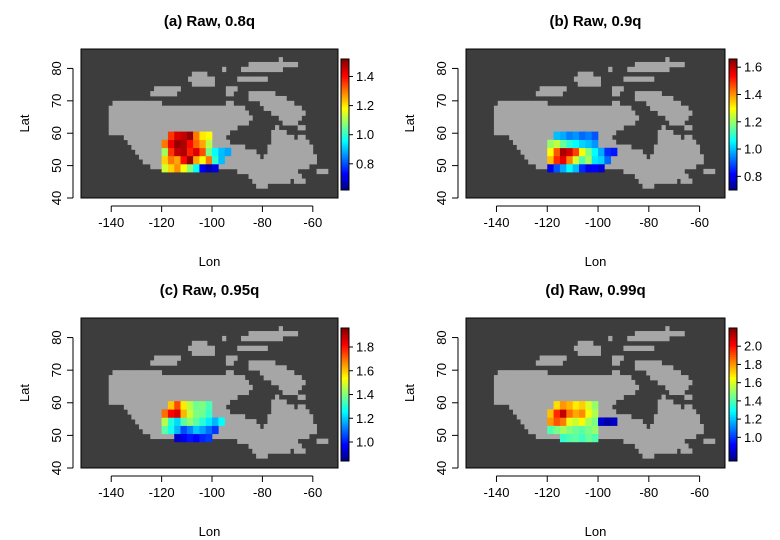  Describe the element at coordinates (582, 422) in the screenshot. I see `data-cells` at that location.